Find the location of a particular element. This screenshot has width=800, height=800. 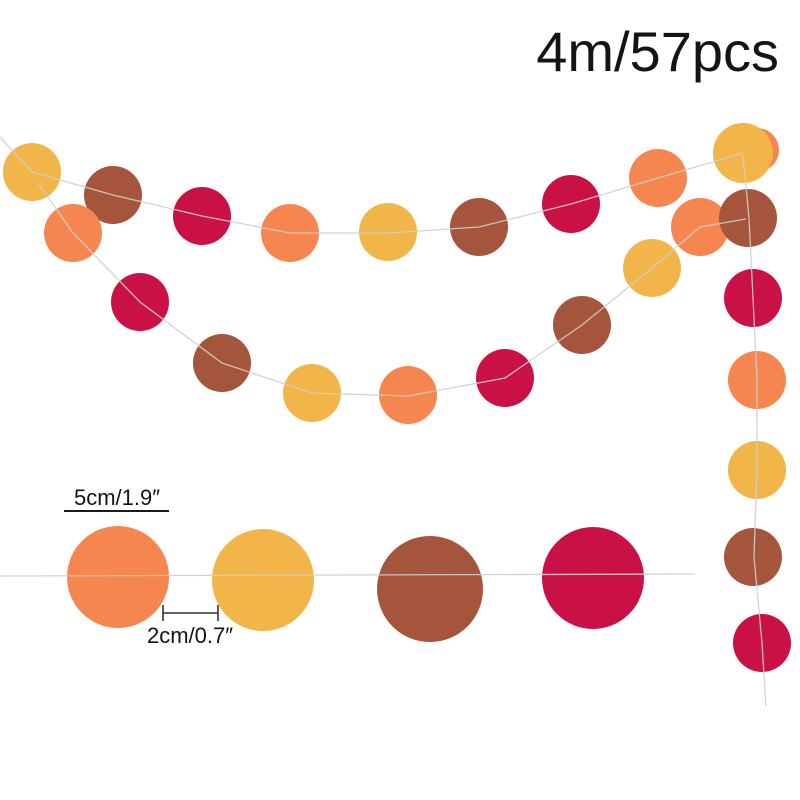

right-drop-thread is located at coordinates (754, 430).